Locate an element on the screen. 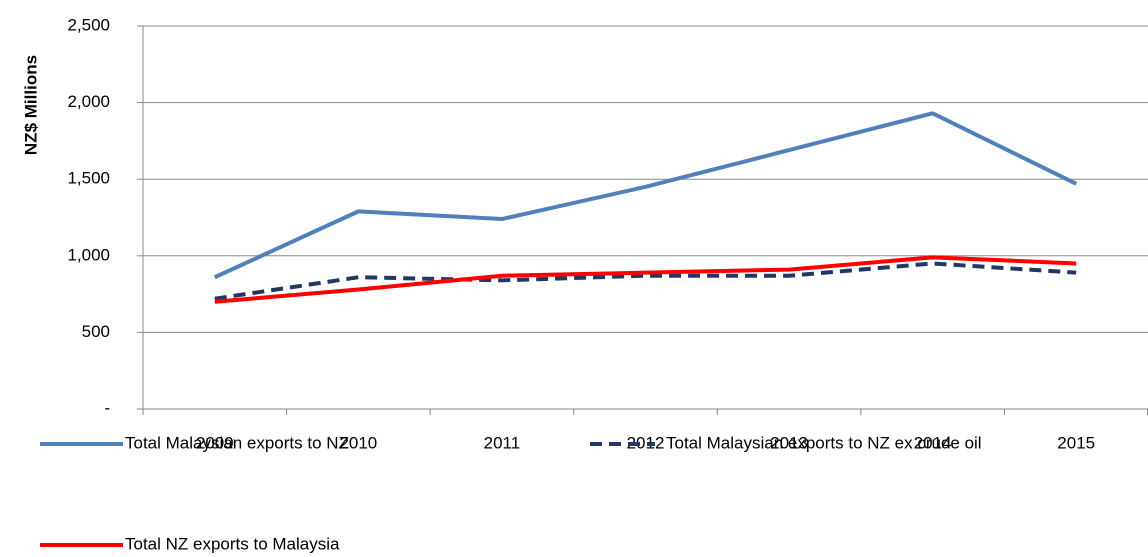 The image size is (1148, 557). x-tick-label: 2015 is located at coordinates (1076, 442).